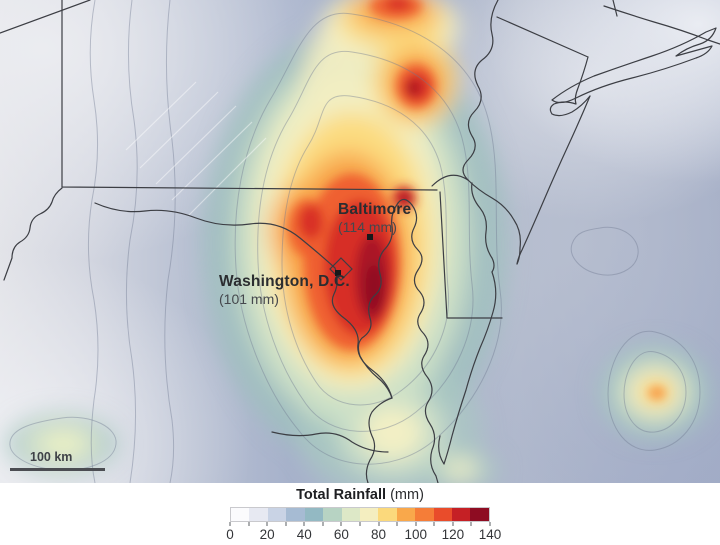  What do you see at coordinates (363, 535) in the screenshot?
I see `colorbar-tick-labels: 0 20 40 60 80 100 120 140` at bounding box center [363, 535].